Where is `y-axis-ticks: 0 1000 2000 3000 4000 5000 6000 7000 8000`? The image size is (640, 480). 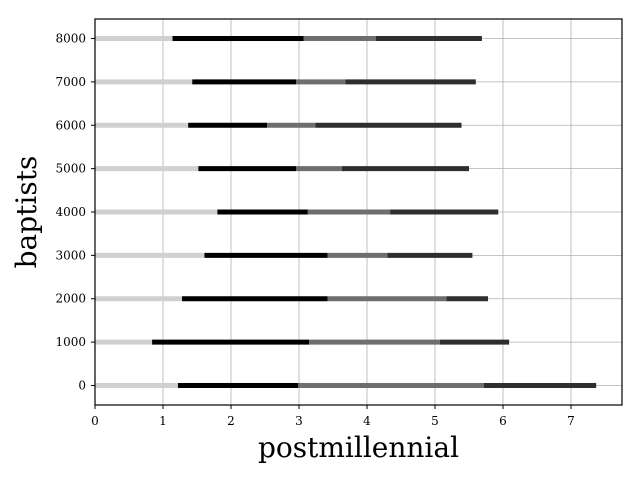
y-axis-ticks: 0 1000 2000 3000 4000 5000 6000 7000 8000 is located at coordinates (75, 212).